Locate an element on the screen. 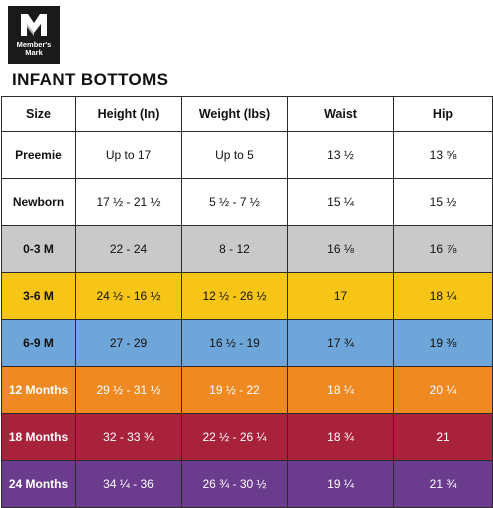 This screenshot has width=493, height=508. waist-cell: 15 ¼ is located at coordinates (340, 202).